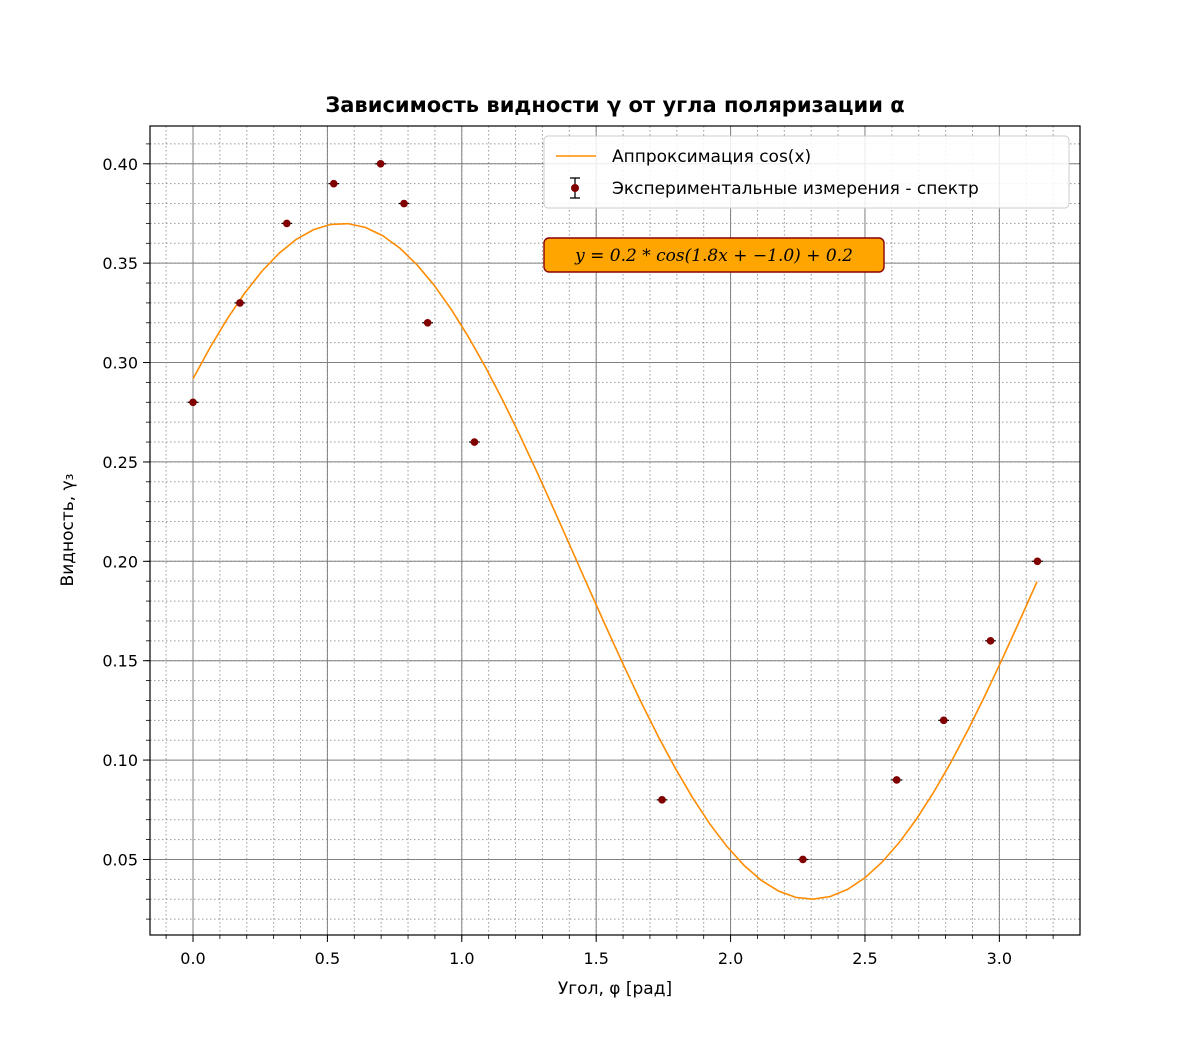 Image resolution: width=1200 pixels, height=1050 pixels. I want to click on x-axis-label: Угол, φ [рад], so click(615, 989).